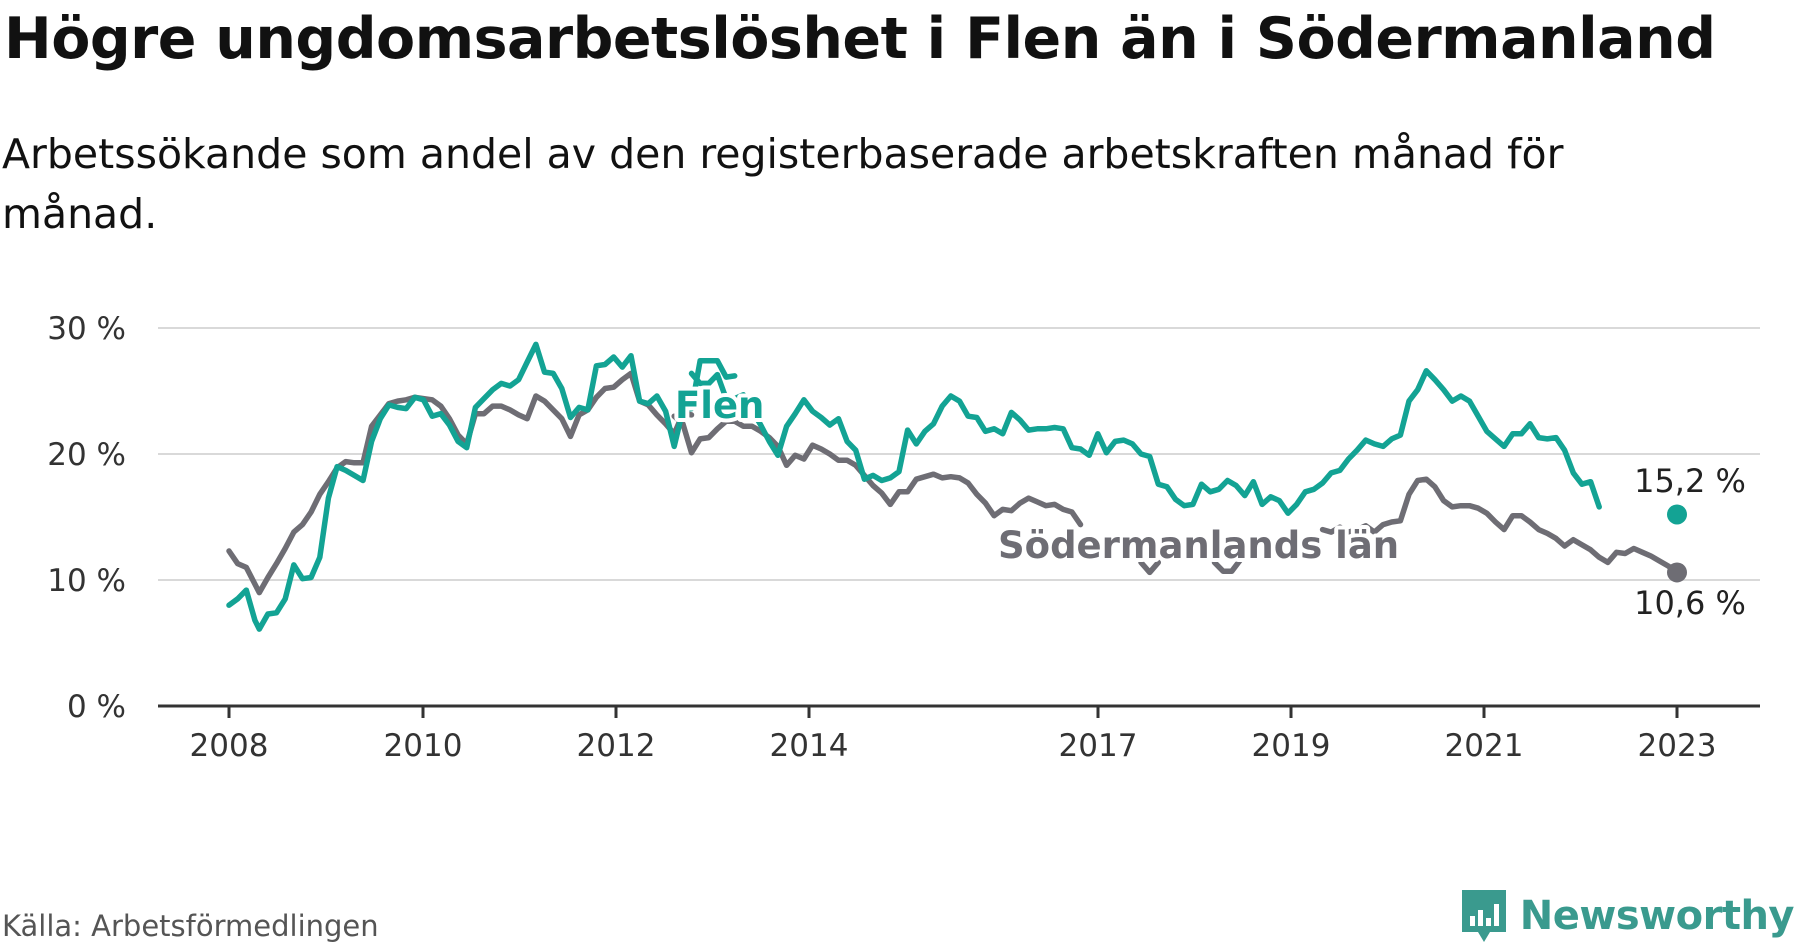 This screenshot has width=1800, height=948. What do you see at coordinates (616, 746) in the screenshot?
I see `x-tick-label: 2012` at bounding box center [616, 746].